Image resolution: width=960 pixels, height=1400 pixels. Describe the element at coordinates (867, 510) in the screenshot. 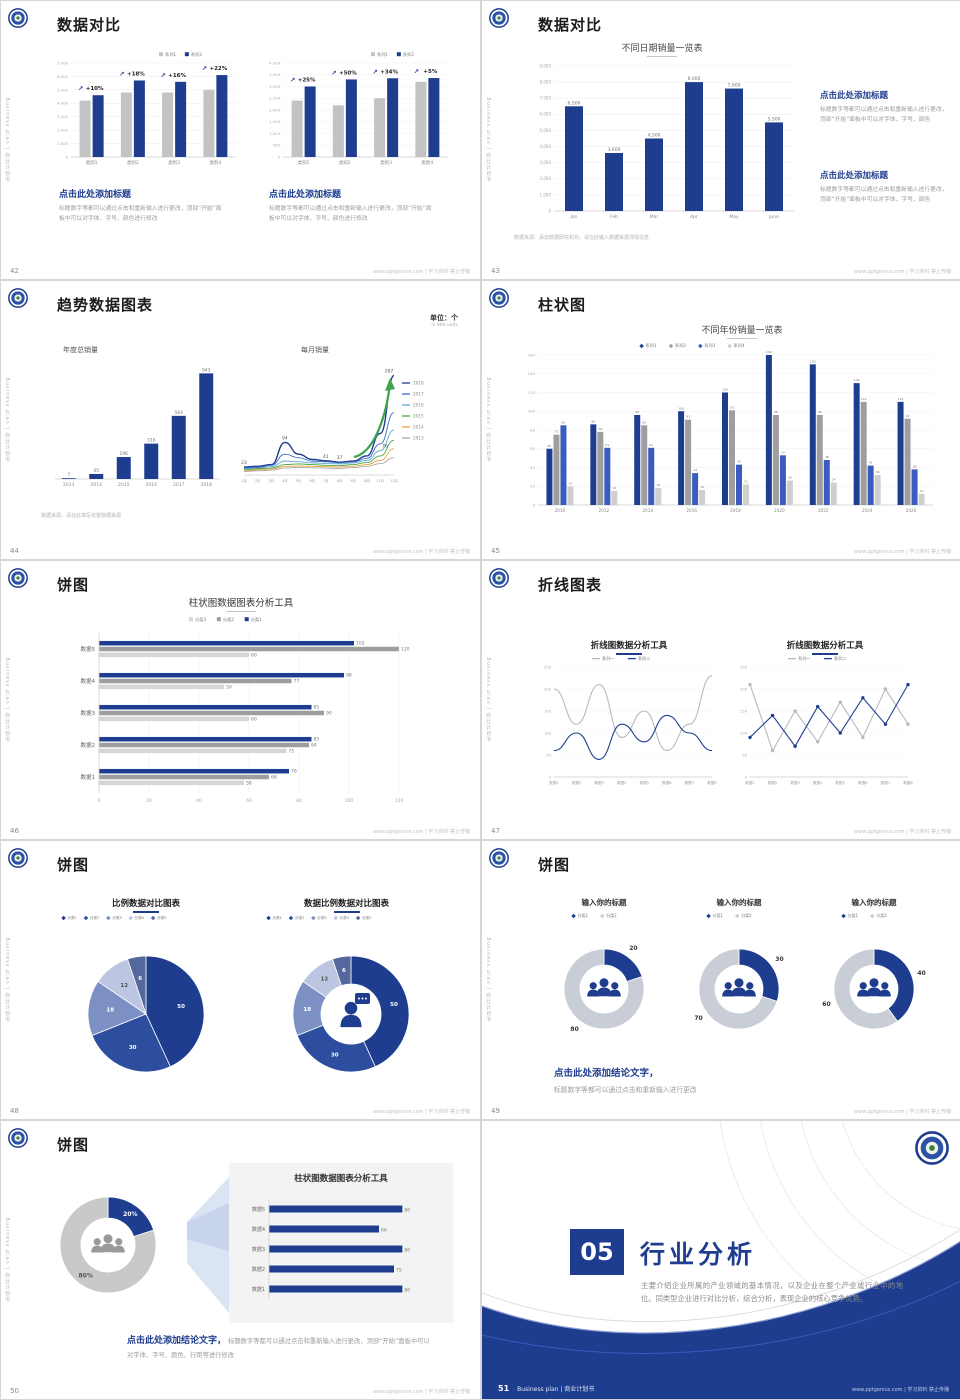

I see `svg-text: 2024` at that location.